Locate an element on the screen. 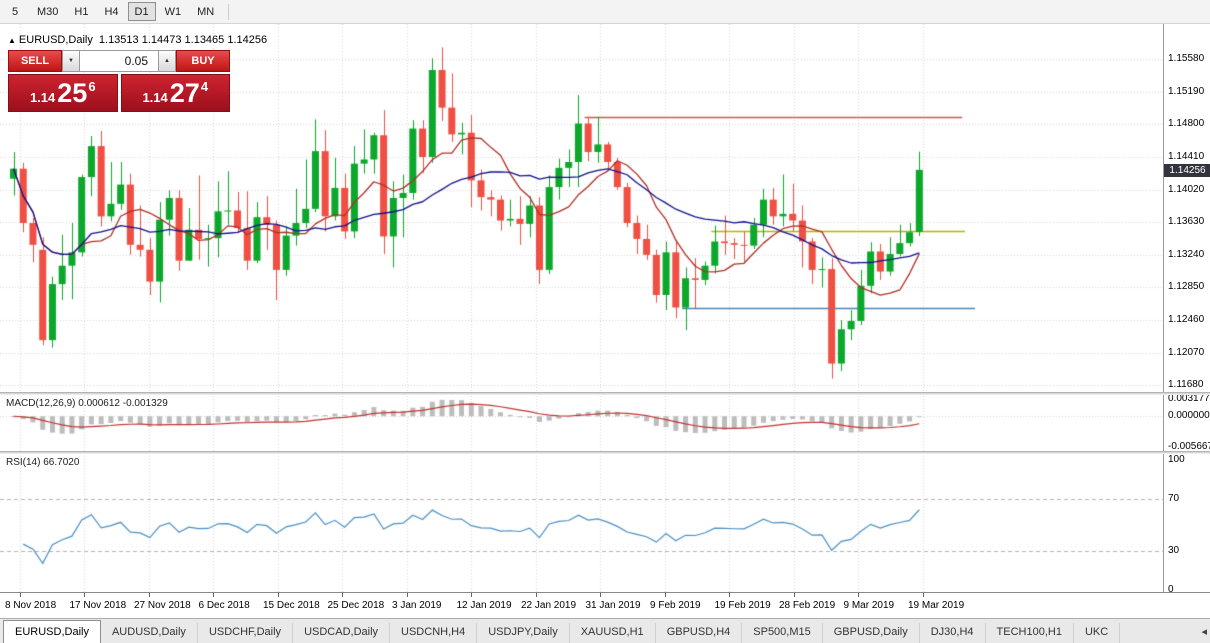  price-scale-label: 1.15580 is located at coordinates (1186, 59).